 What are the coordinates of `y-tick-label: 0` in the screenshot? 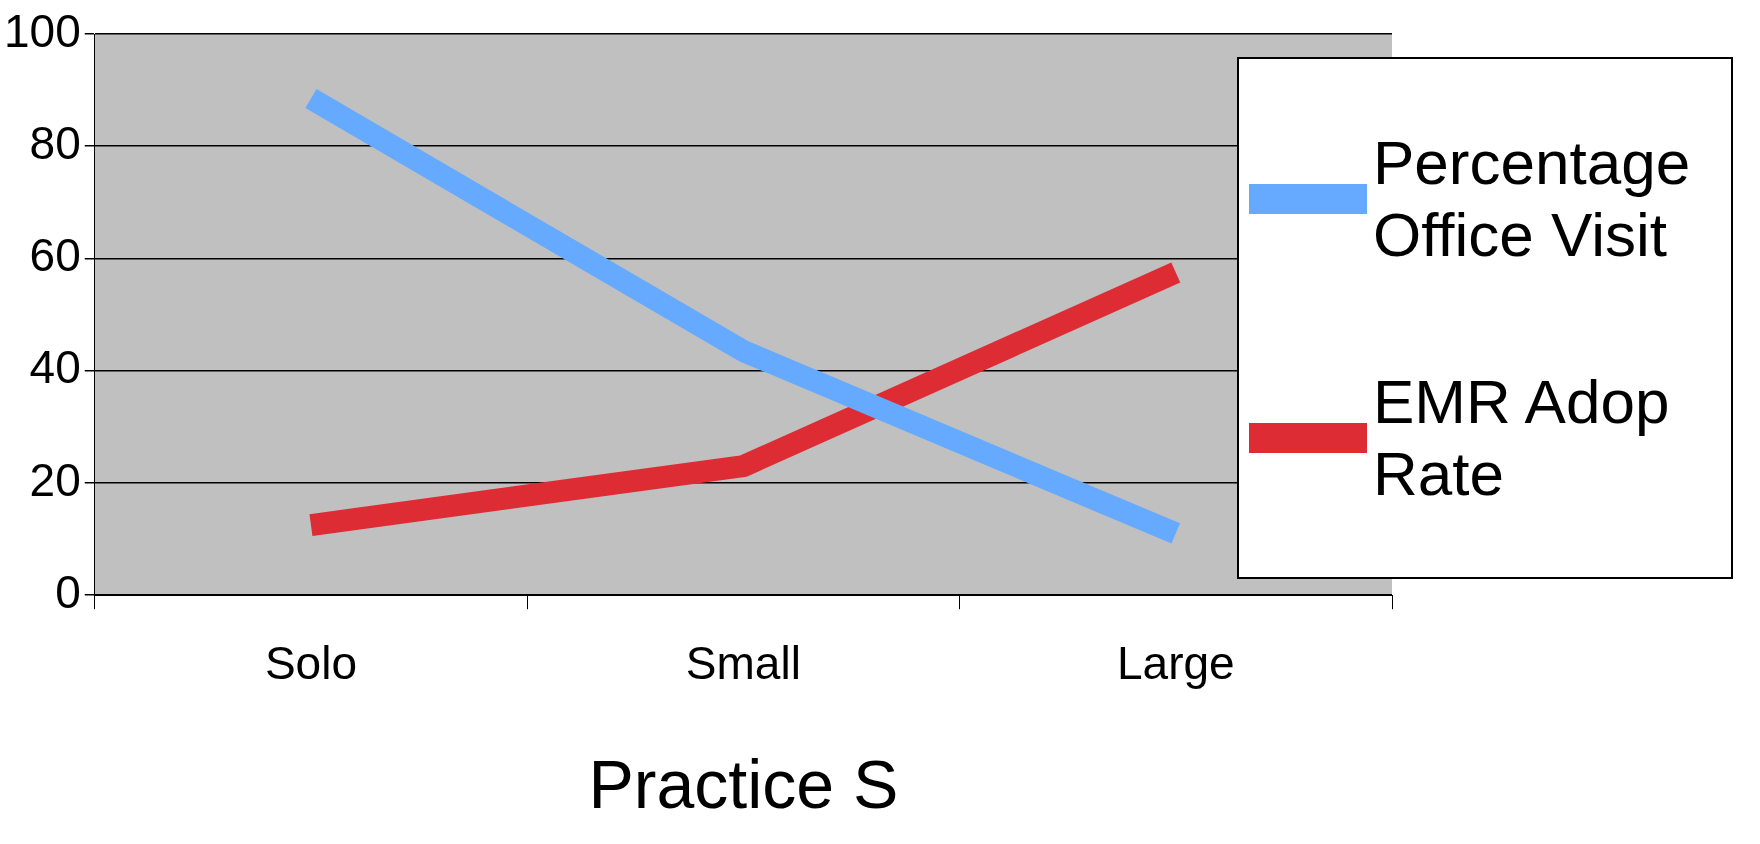 It's located at (68, 591).